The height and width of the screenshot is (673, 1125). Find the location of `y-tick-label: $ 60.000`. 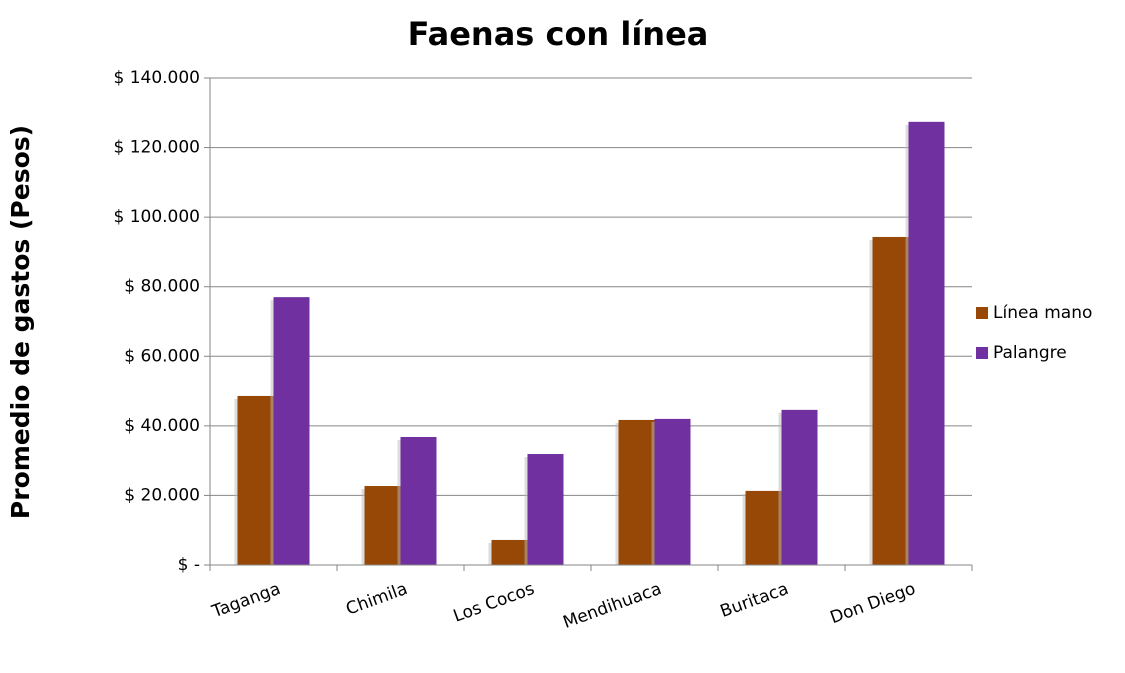

y-tick-label: $ 60.000 is located at coordinates (162, 356).